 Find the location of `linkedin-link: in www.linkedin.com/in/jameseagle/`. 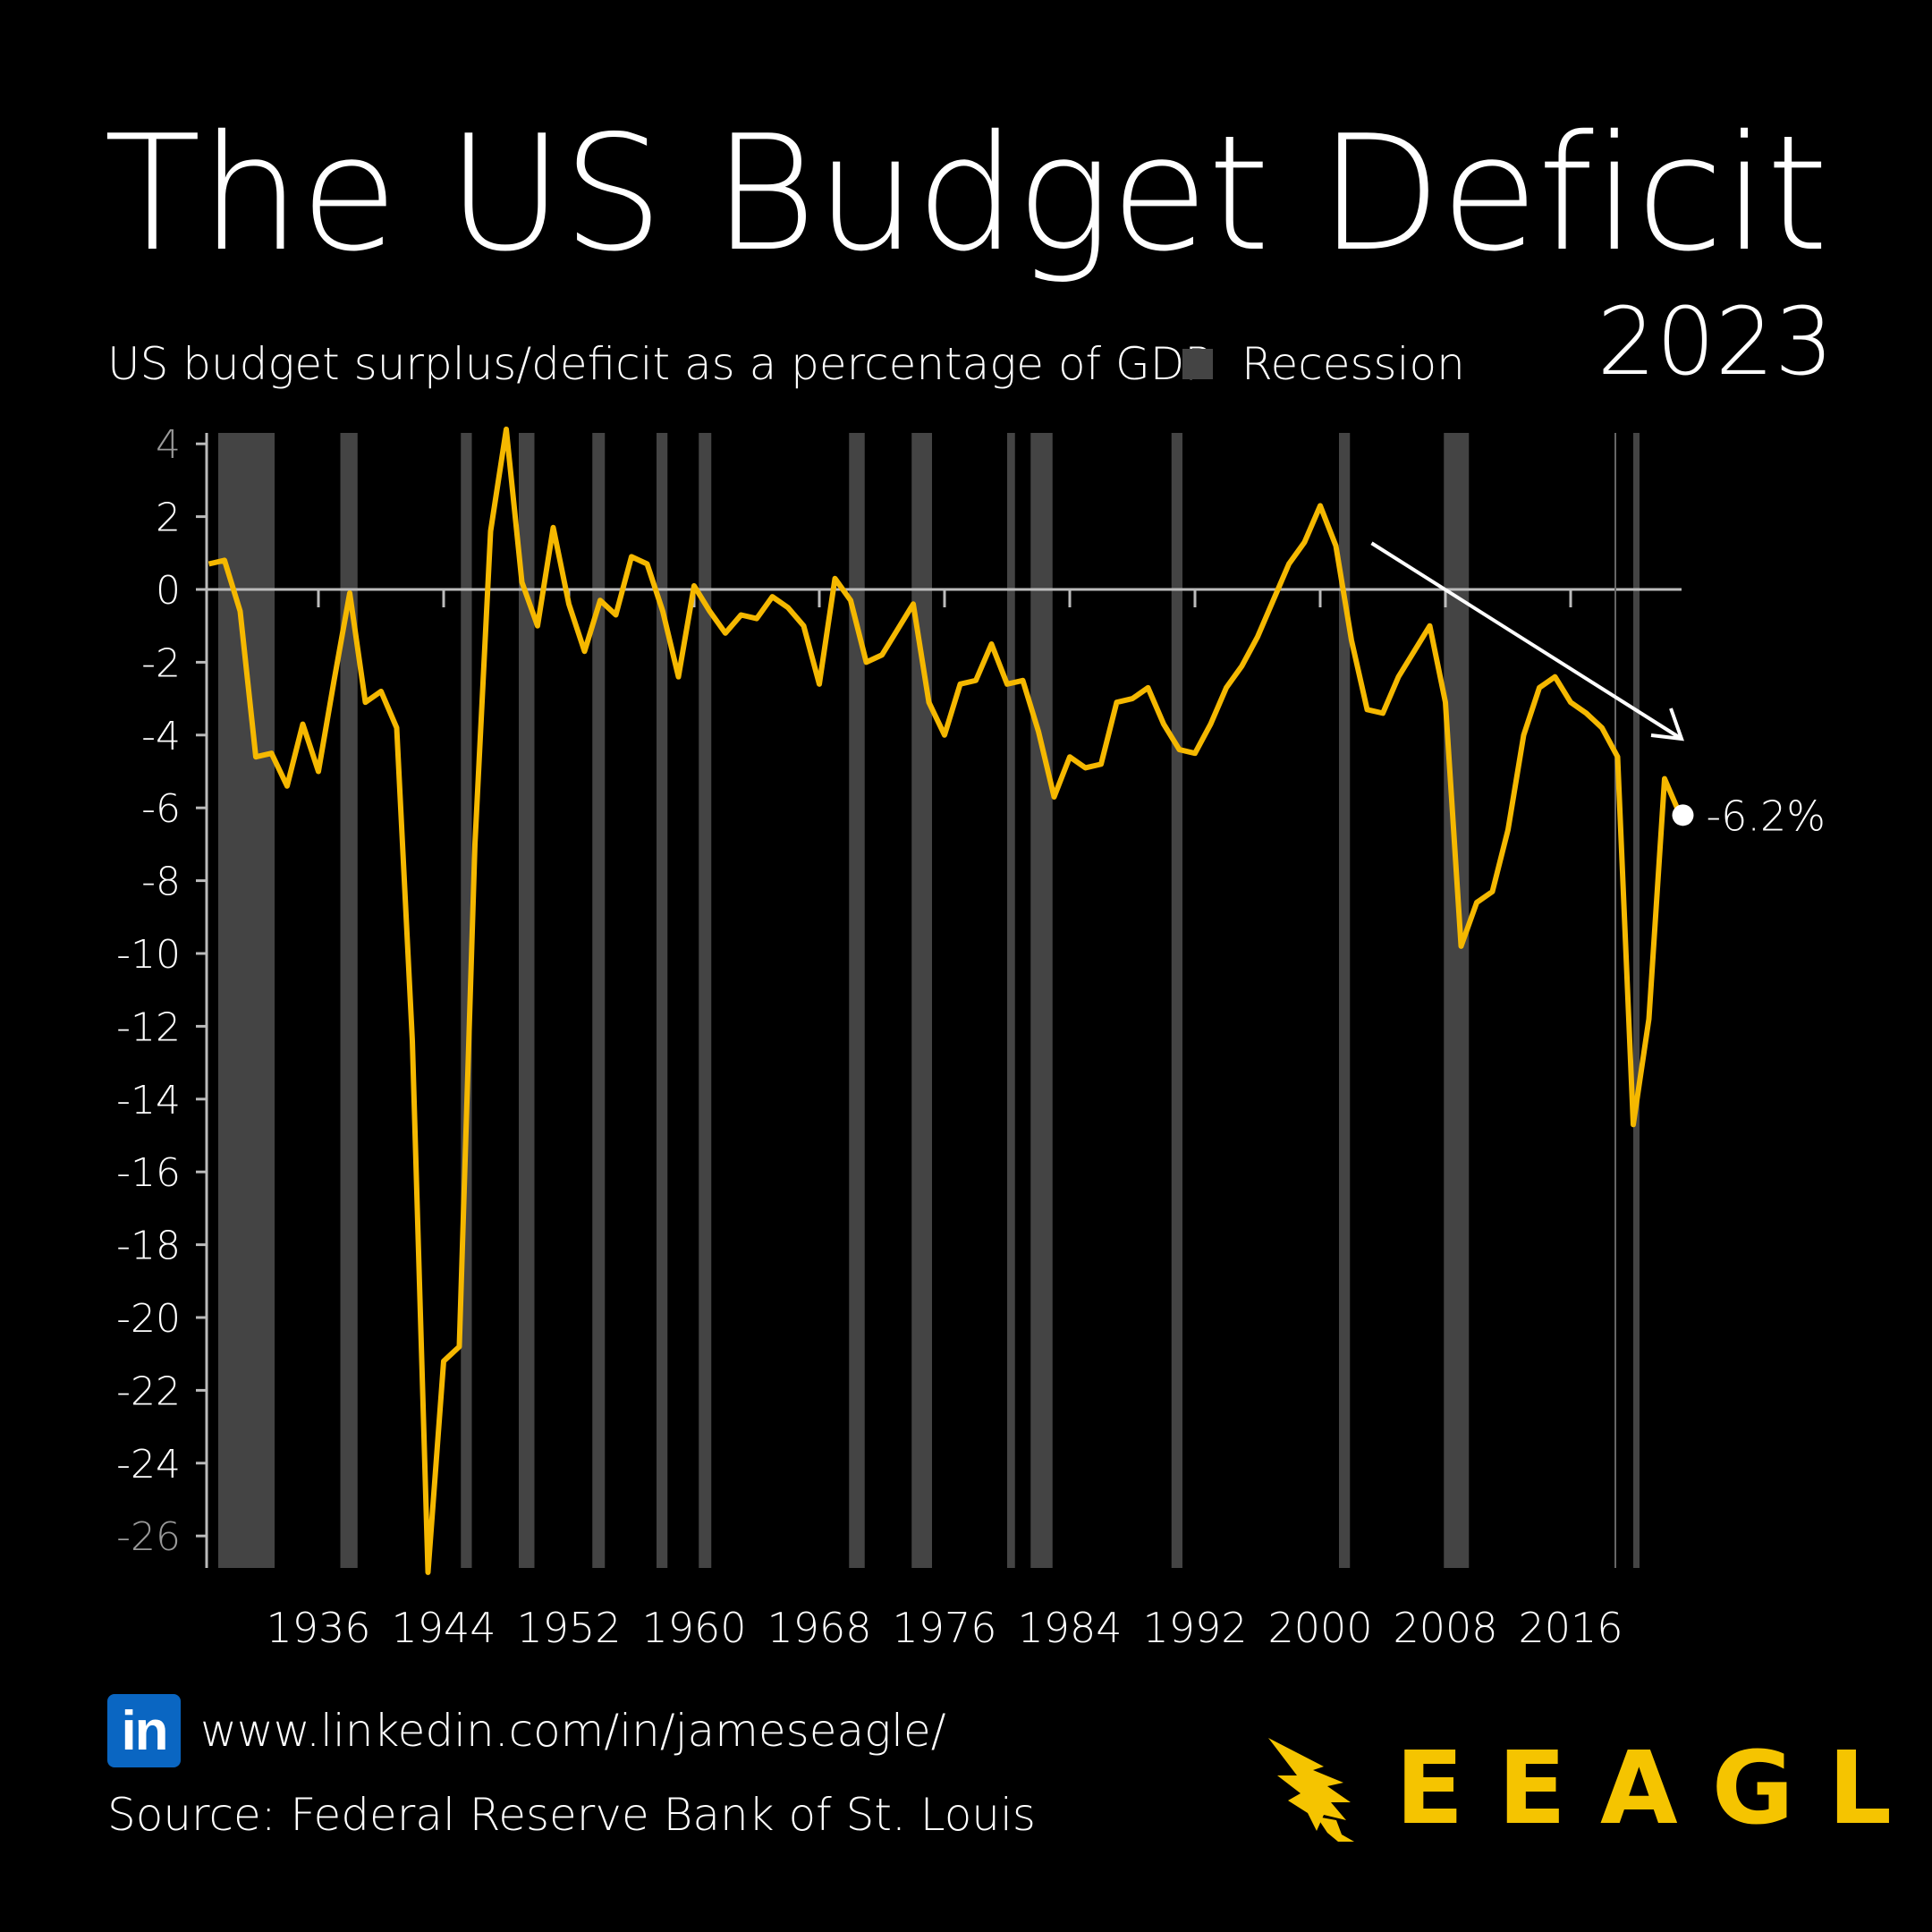

linkedin-link: in www.linkedin.com/in/jameseagle/ is located at coordinates (526, 1730).